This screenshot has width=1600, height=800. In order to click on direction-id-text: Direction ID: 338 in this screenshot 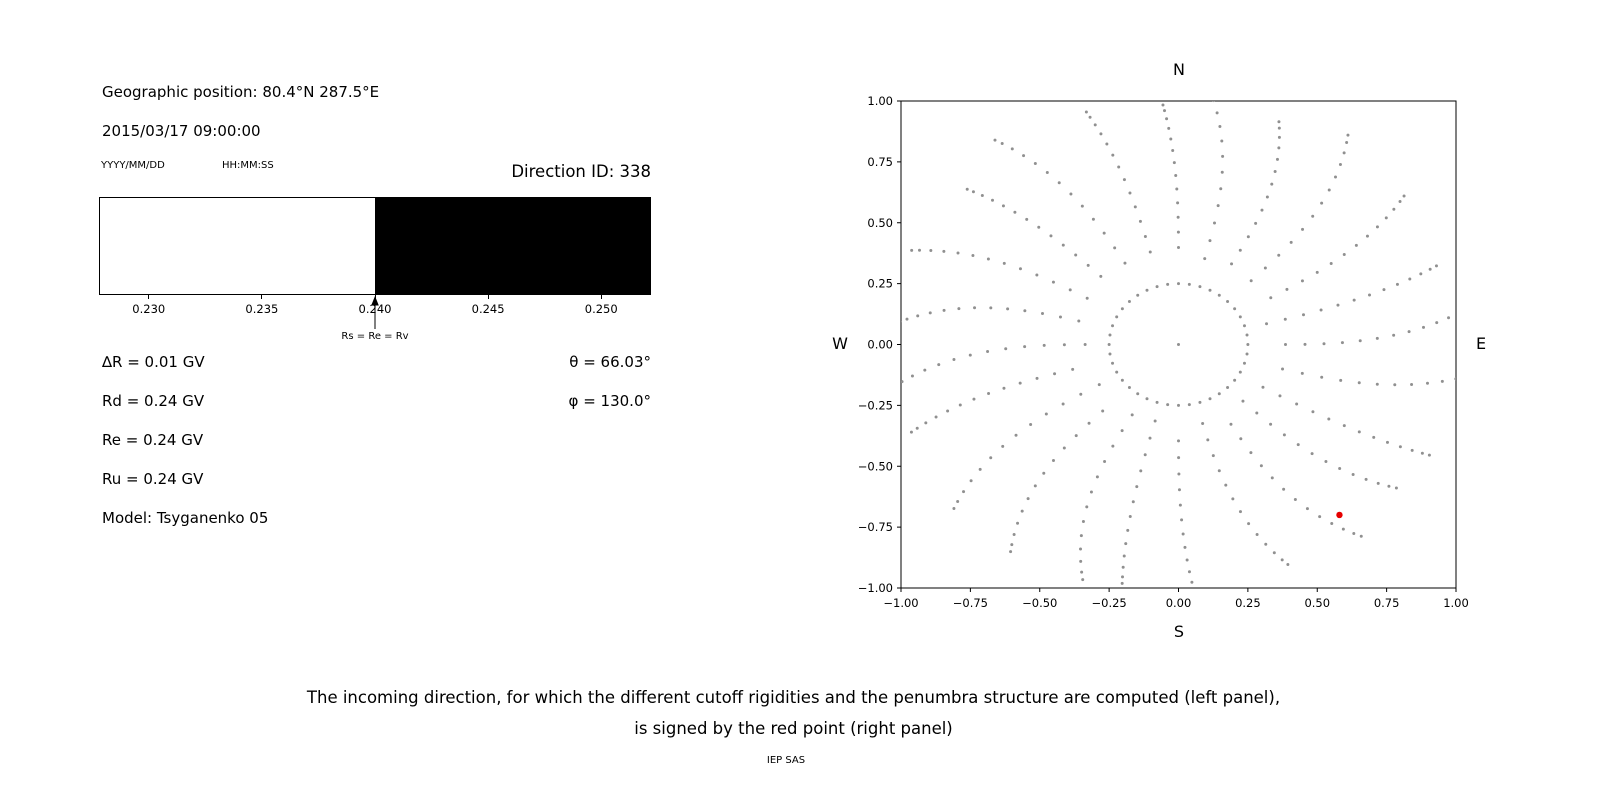, I will do `click(581, 171)`.